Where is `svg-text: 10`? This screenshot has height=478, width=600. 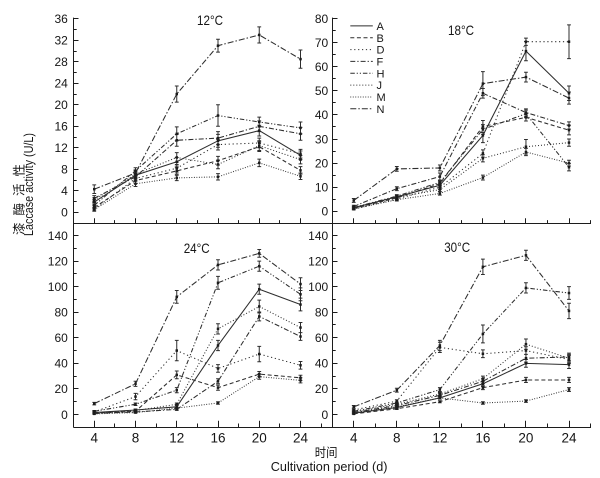 svg-text: 10 is located at coordinates (322, 188).